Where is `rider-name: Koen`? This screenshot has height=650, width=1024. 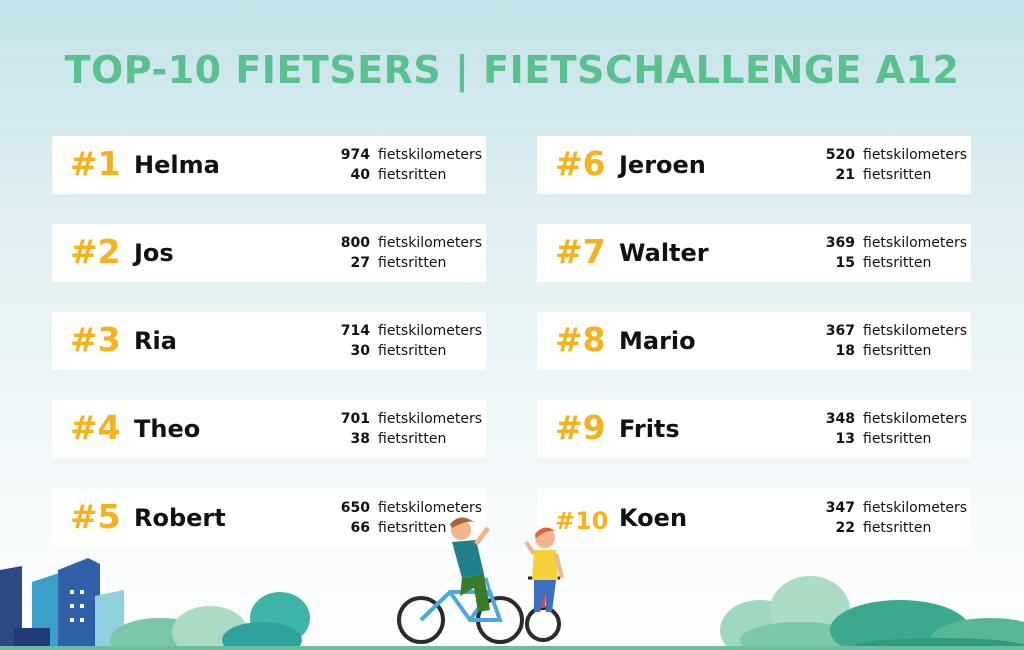
rider-name: Koen is located at coordinates (653, 518).